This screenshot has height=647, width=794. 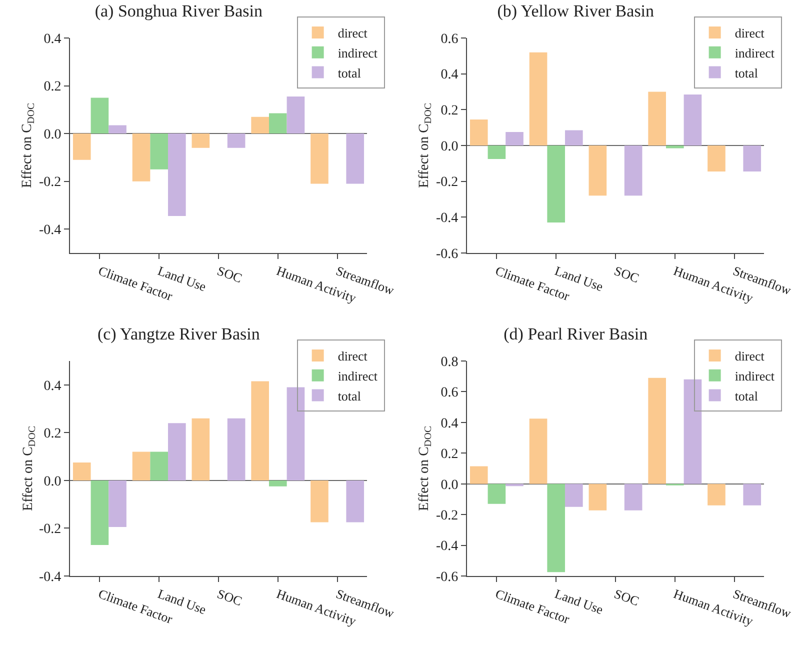 I want to click on chart-title: (c) Yangtze River Basin, so click(x=178, y=334).